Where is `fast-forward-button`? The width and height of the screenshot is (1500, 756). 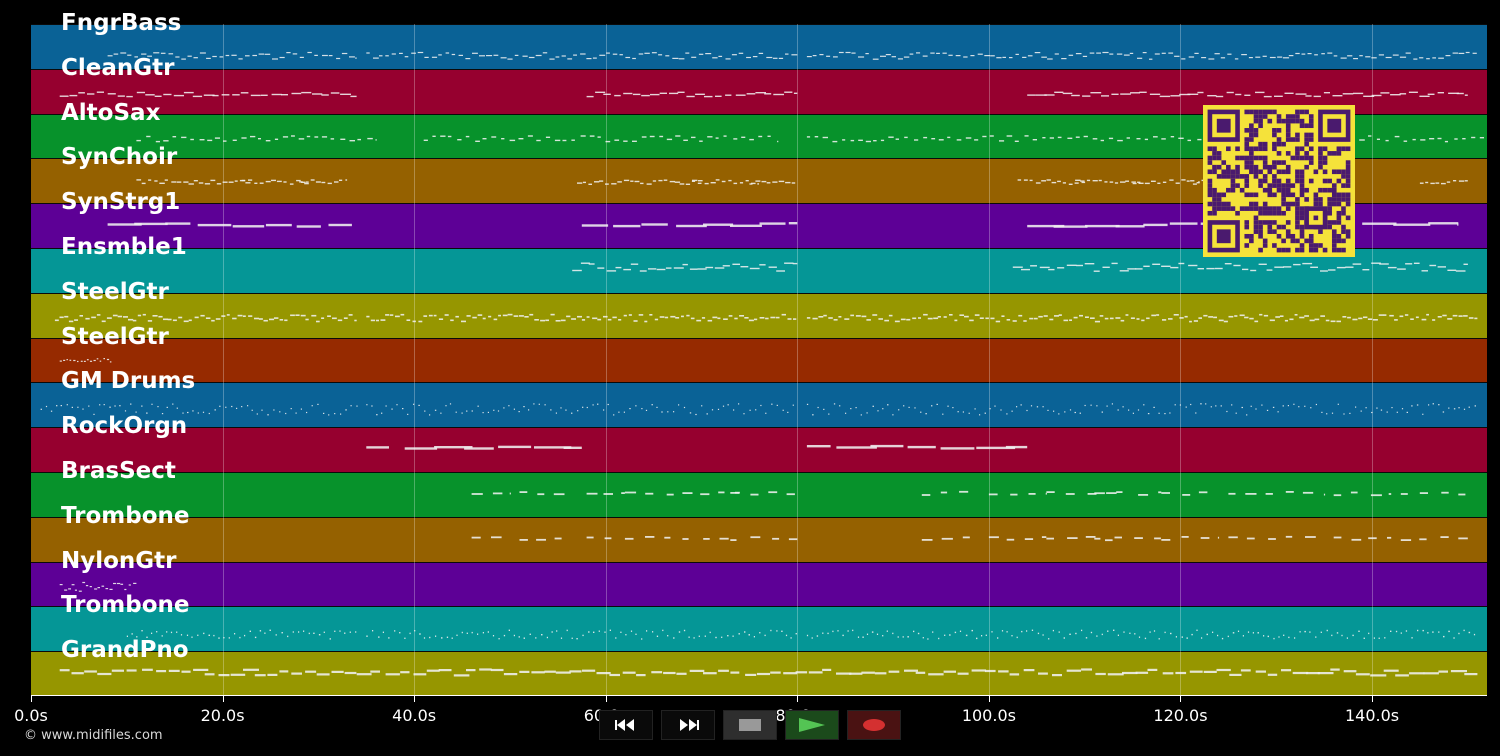 fast-forward-button is located at coordinates (688, 725).